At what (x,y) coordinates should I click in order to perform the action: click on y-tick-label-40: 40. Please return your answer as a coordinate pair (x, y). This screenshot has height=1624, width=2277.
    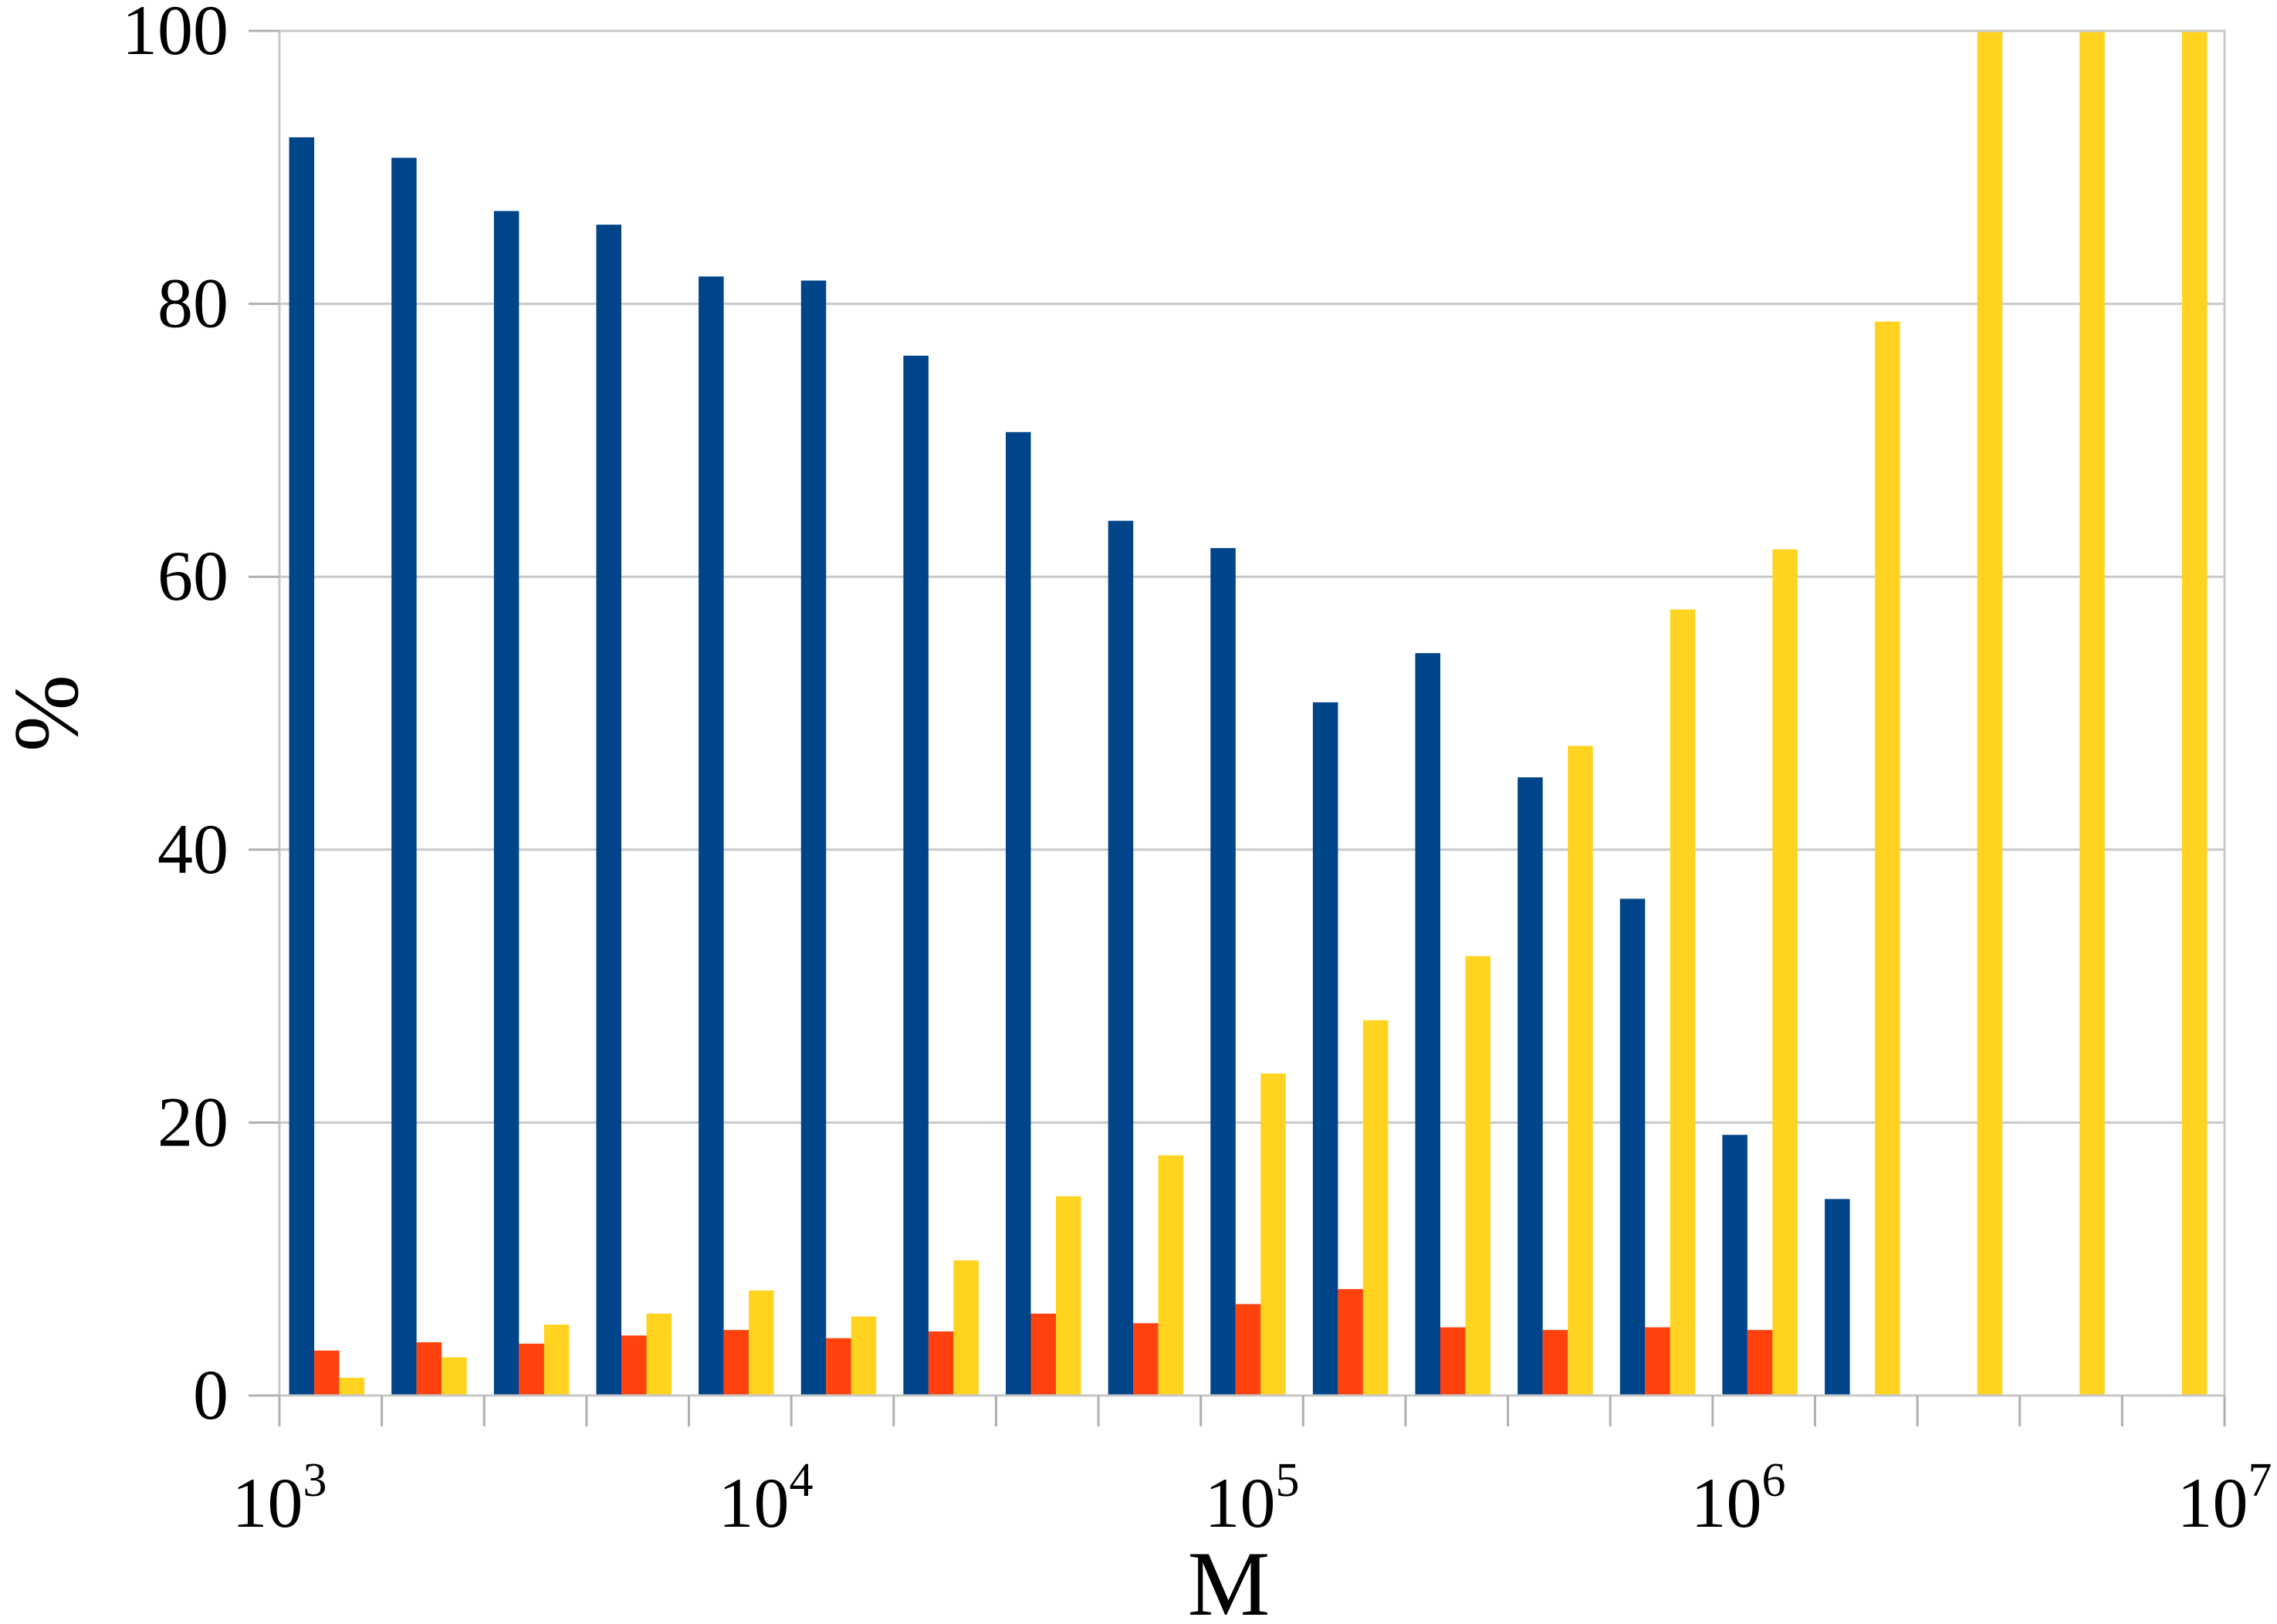
    Looking at the image, I should click on (192, 849).